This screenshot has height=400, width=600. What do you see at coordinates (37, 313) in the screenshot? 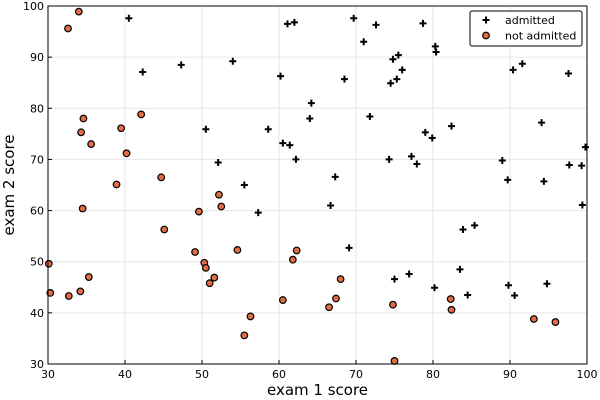
I see `y-tick-label: 40` at bounding box center [37, 313].